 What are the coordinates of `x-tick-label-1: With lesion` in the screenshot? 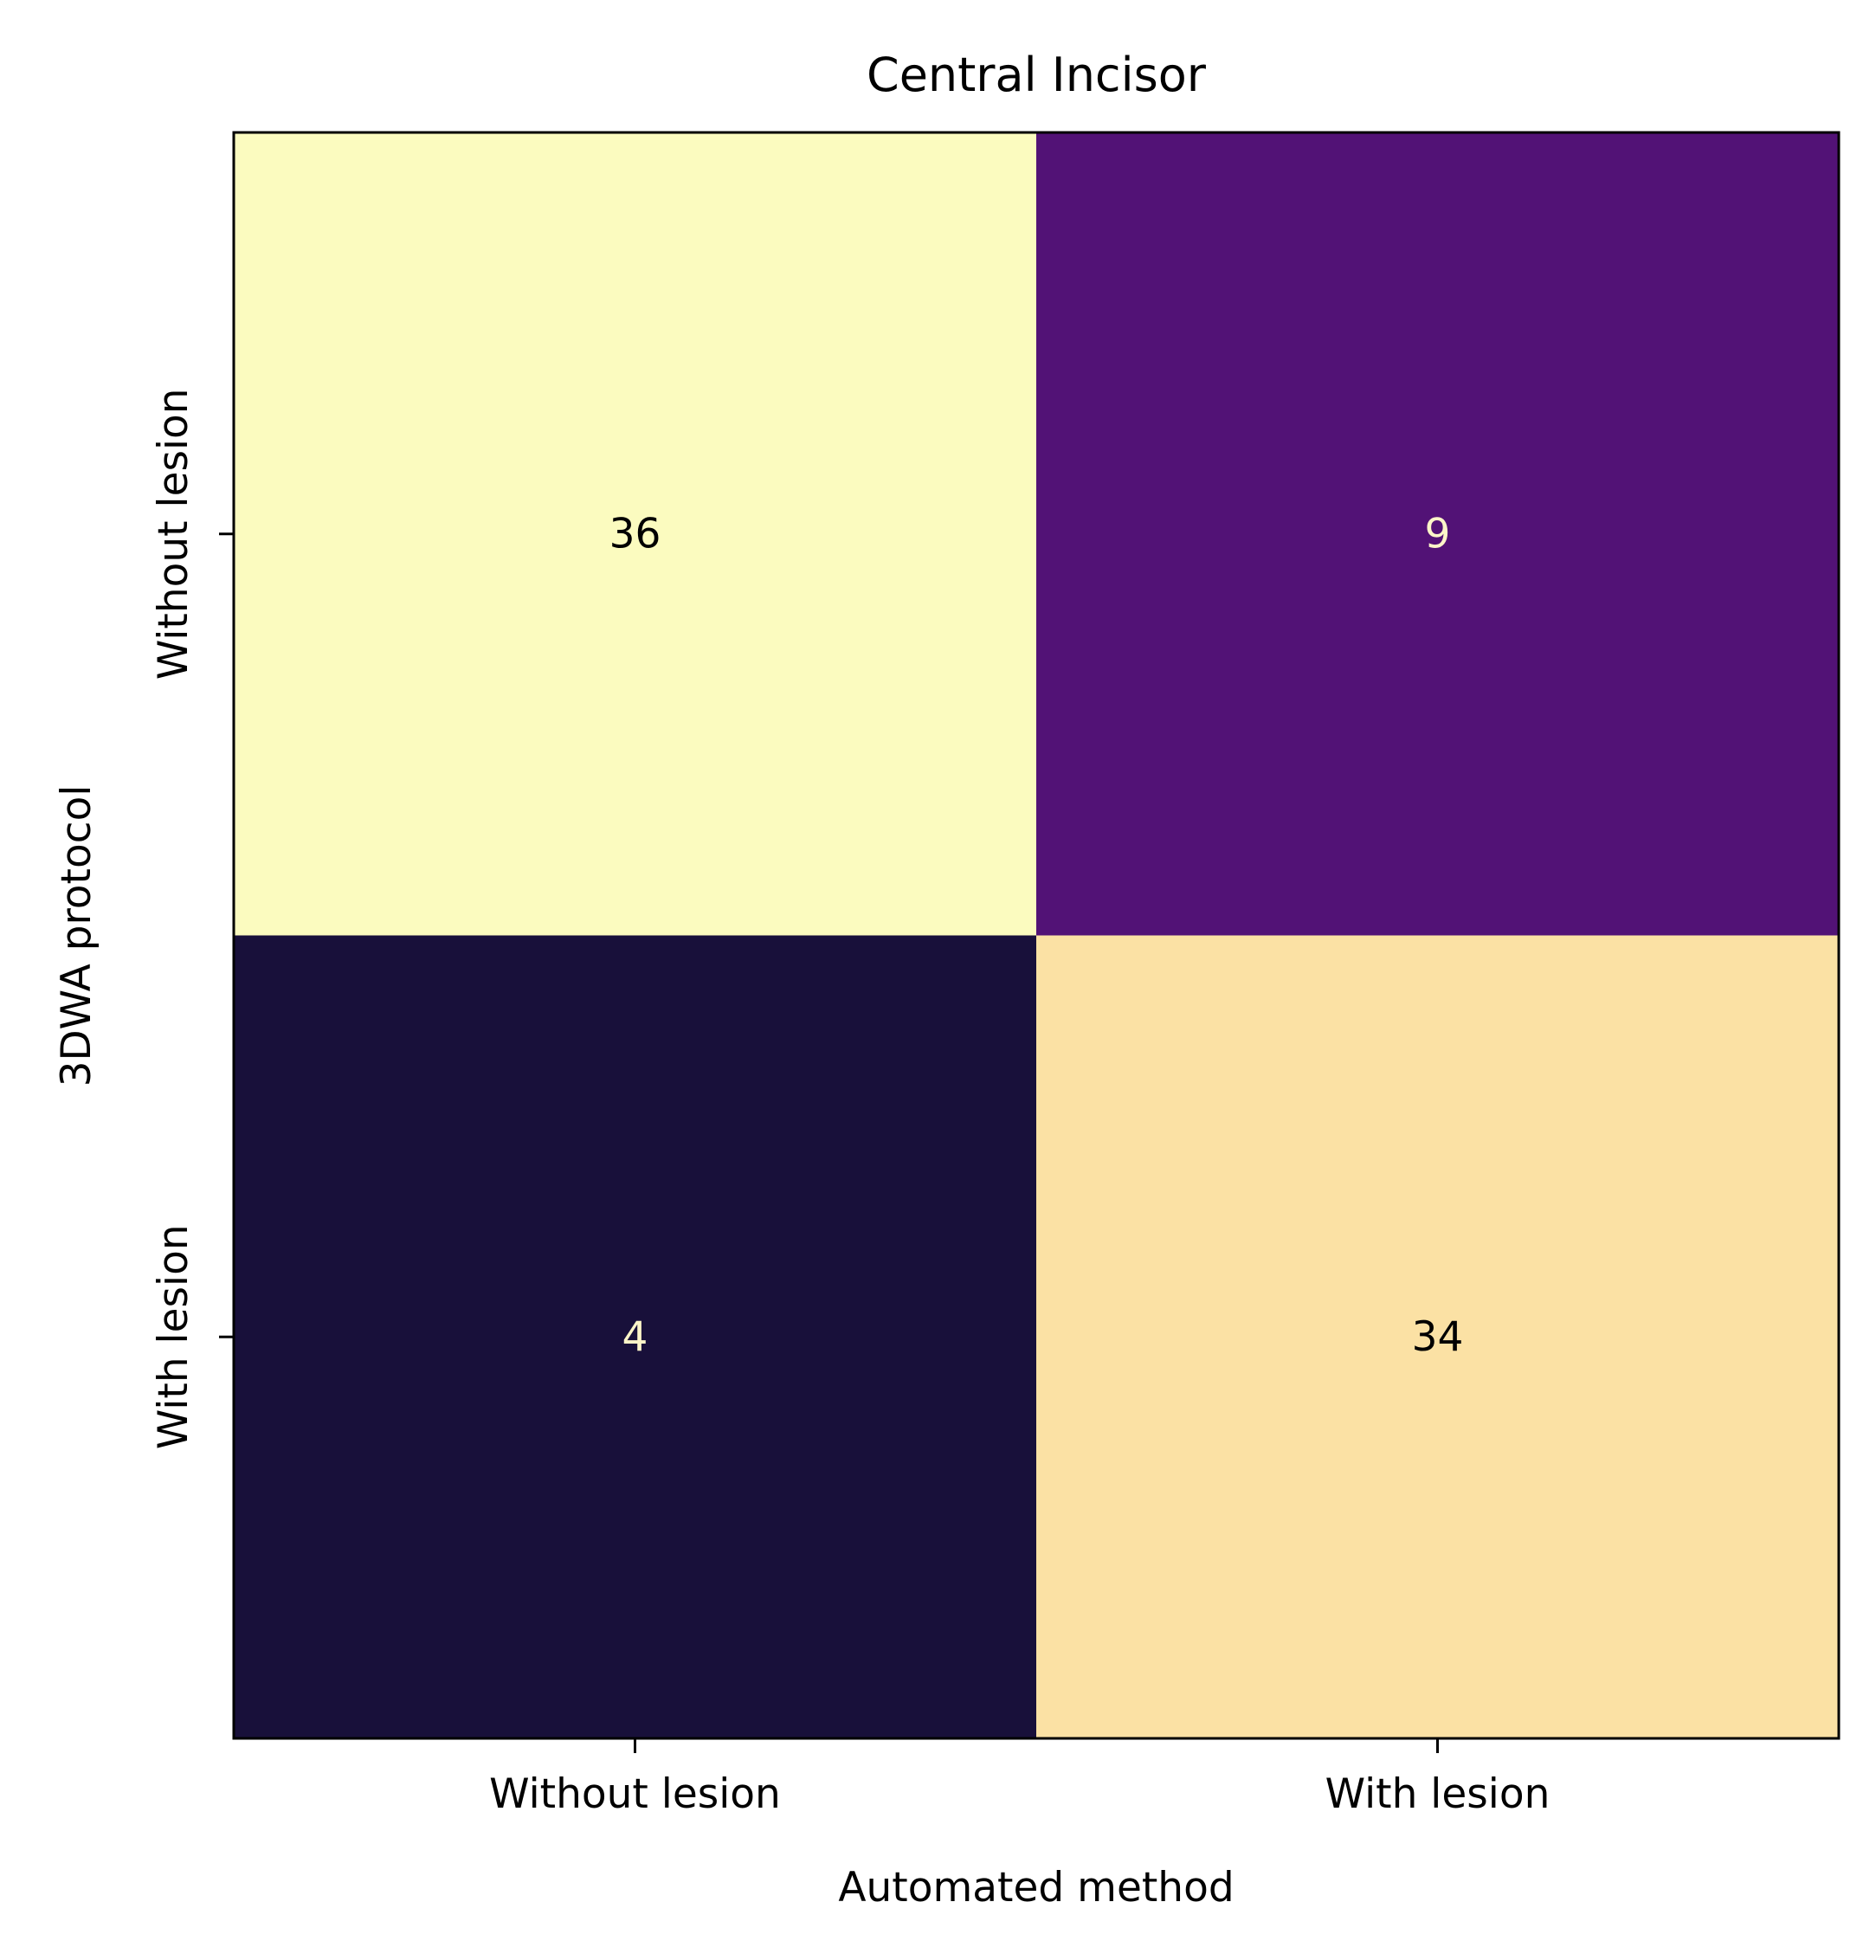 It's located at (1437, 1794).